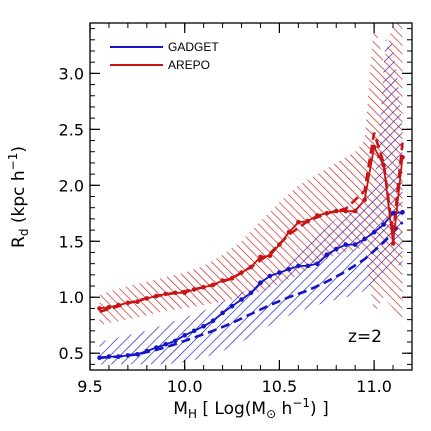  What do you see at coordinates (89, 386) in the screenshot?
I see `x-tick-label: 9.5` at bounding box center [89, 386].